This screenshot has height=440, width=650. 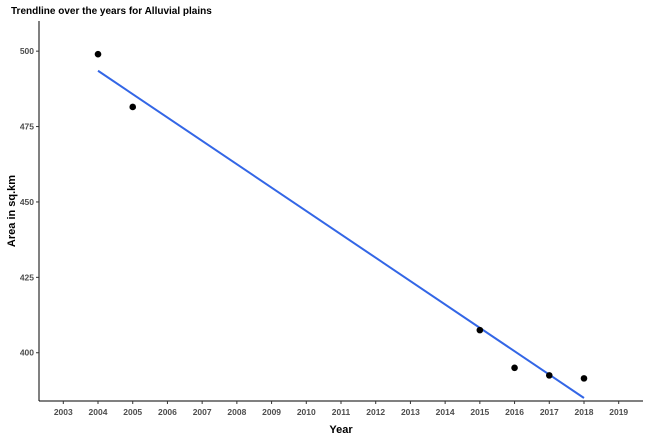 I want to click on x-tick-label: 2010, so click(x=306, y=412).